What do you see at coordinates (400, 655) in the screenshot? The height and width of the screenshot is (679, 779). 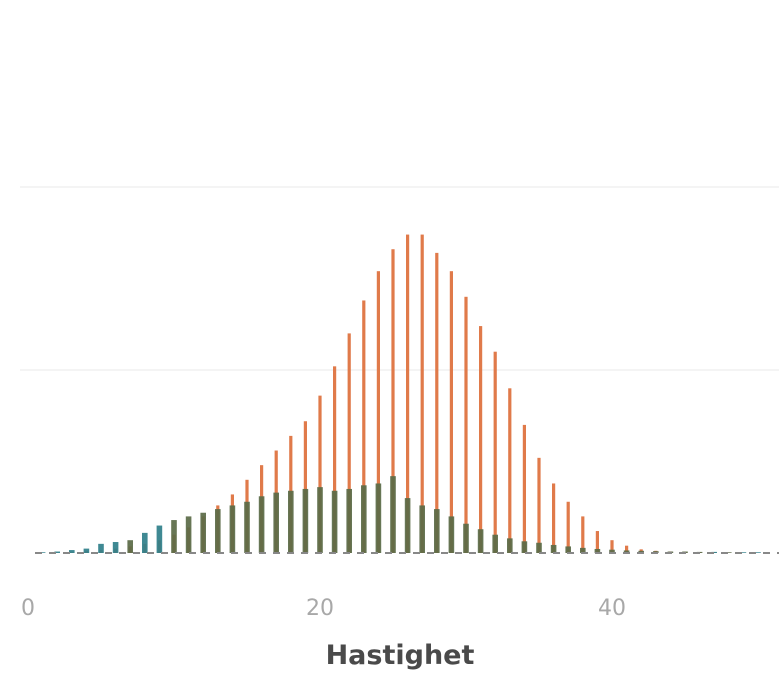 I see `x-axis-title: Hastighet` at bounding box center [400, 655].